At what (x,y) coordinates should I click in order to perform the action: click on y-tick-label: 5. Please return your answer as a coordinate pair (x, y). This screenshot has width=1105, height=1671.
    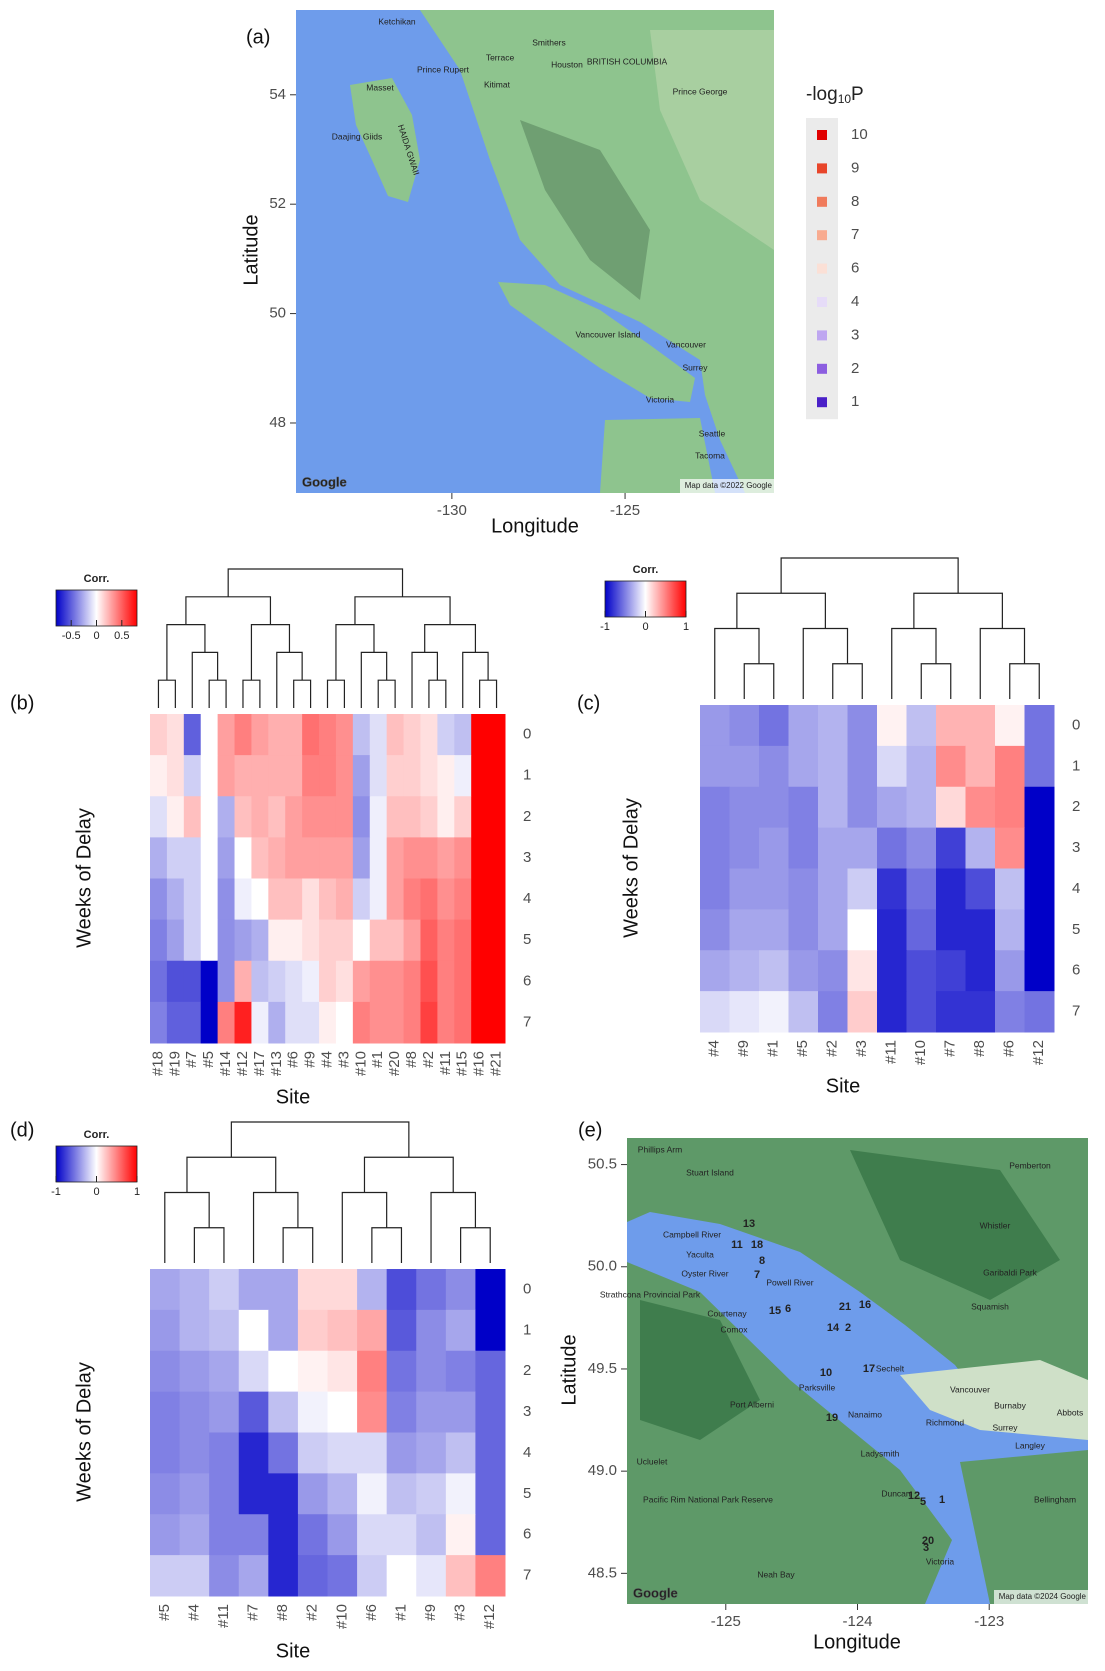
    Looking at the image, I should click on (1076, 929).